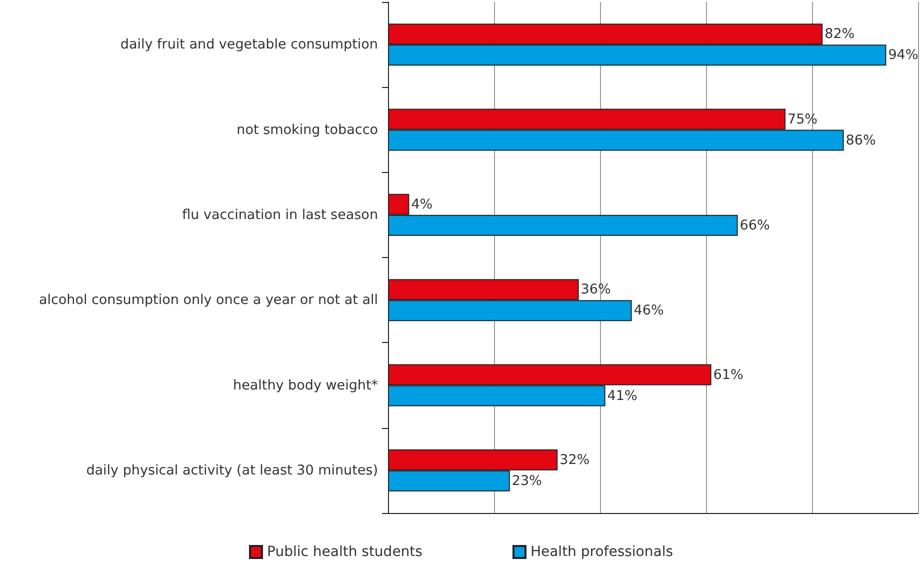 The image size is (922, 570). I want to click on data-label: 32%, so click(575, 460).